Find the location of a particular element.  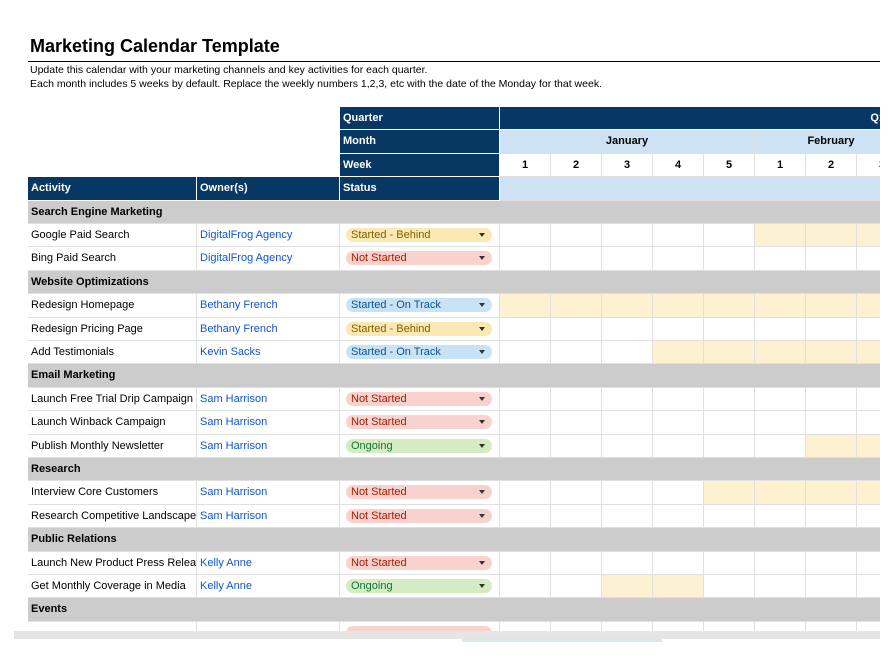

activity: Publish Monthly Newsletter is located at coordinates (112, 446).